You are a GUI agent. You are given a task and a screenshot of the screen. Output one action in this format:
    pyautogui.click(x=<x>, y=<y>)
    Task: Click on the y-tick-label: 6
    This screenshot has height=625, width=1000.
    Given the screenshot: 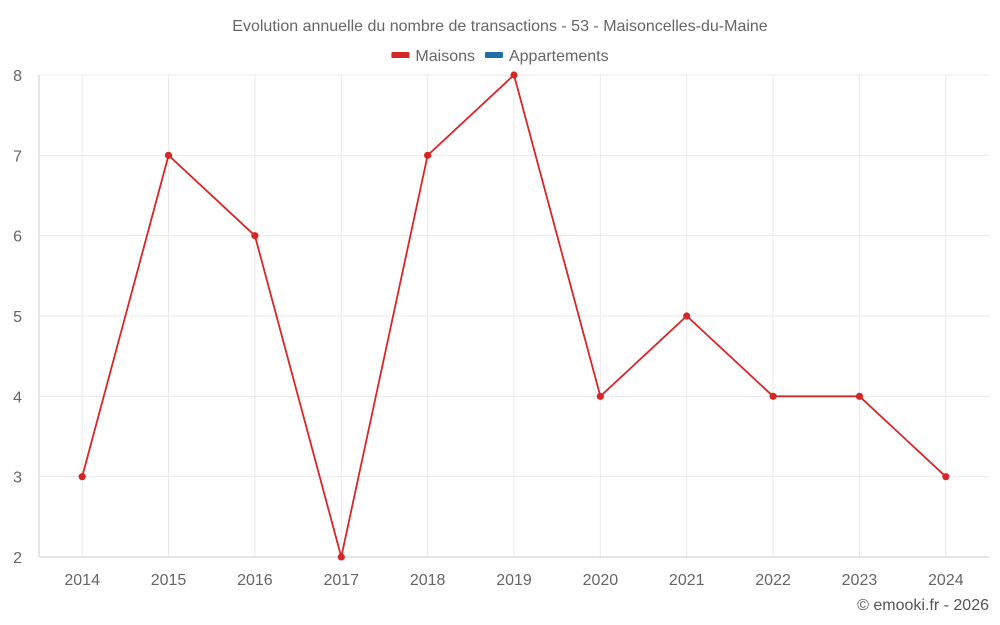 What is the action you would take?
    pyautogui.click(x=17, y=237)
    